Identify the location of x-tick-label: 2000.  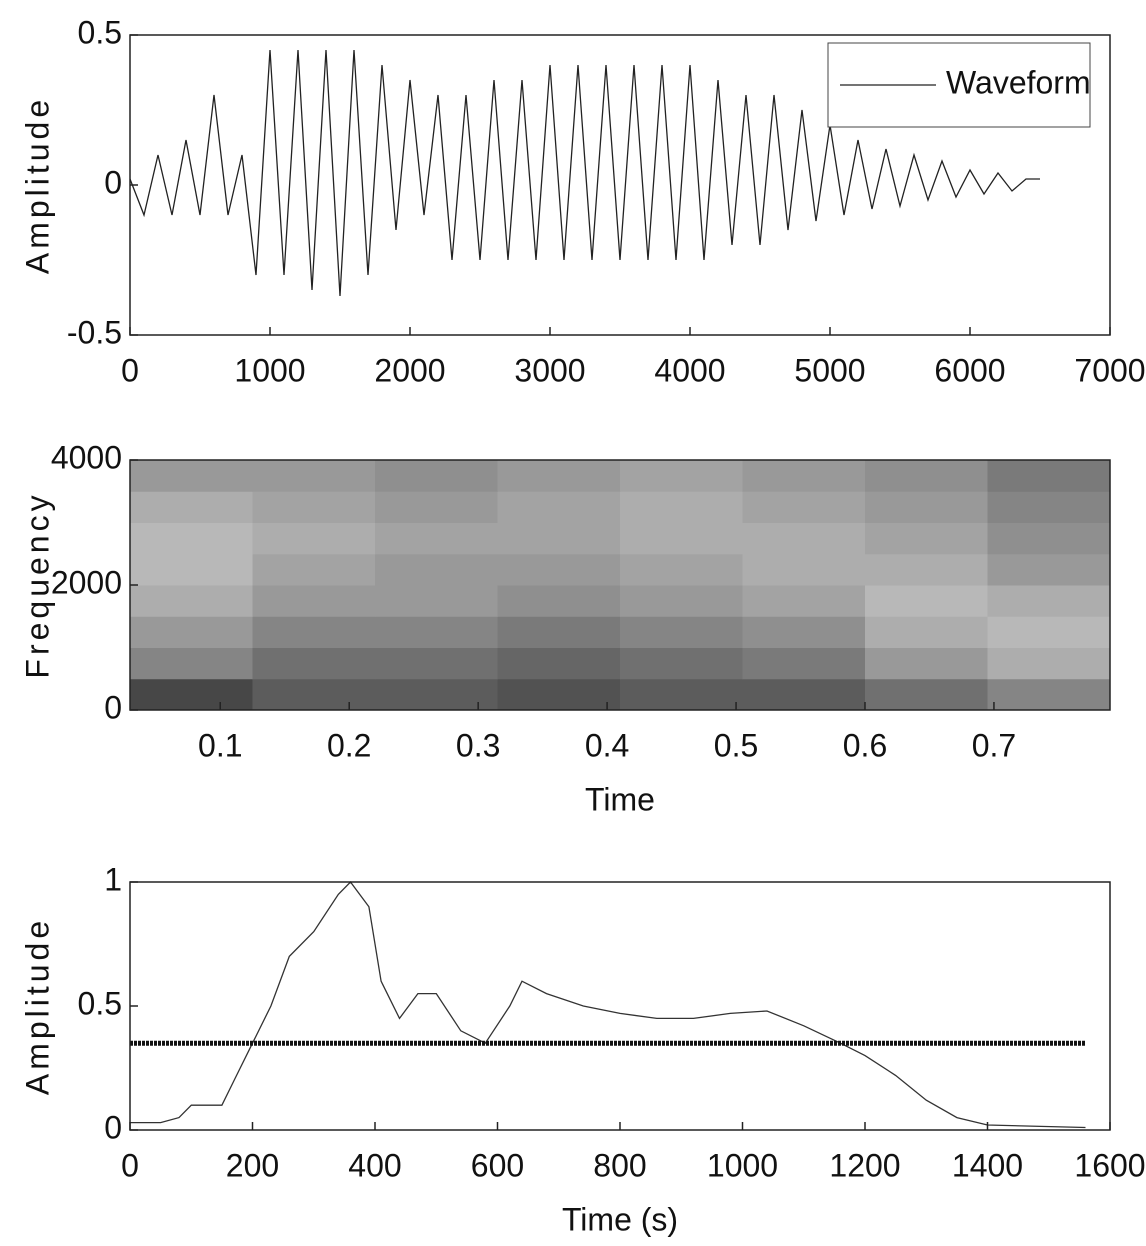
(409, 370).